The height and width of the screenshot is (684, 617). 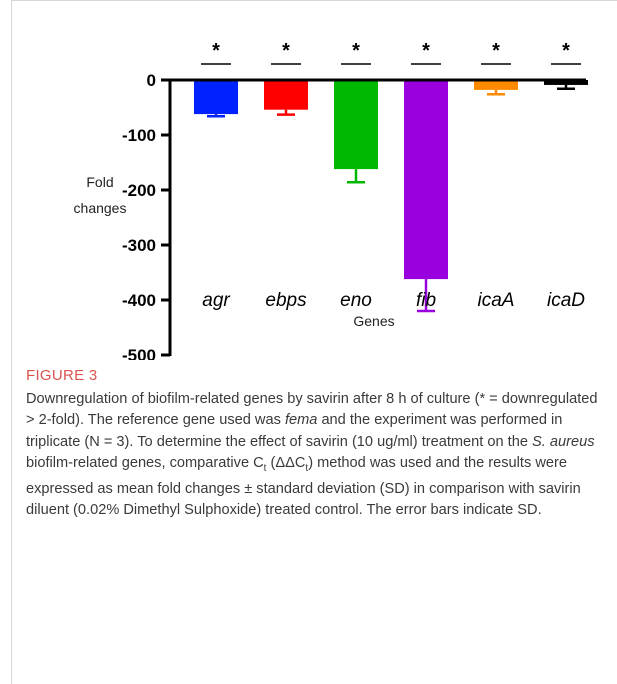 I want to click on significance-star-ebps: *, so click(x=286, y=51).